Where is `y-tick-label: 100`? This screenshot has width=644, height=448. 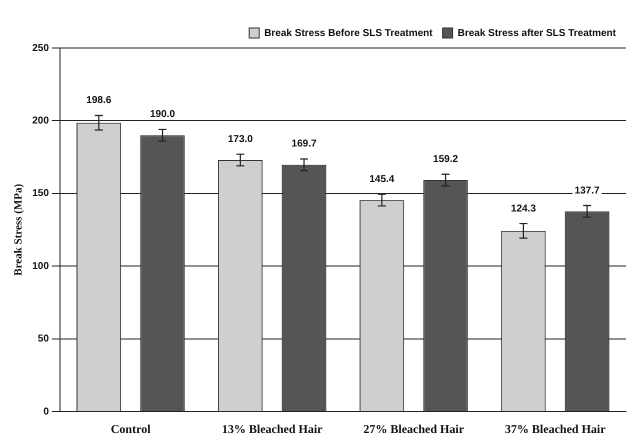
y-tick-label: 100 is located at coordinates (41, 266).